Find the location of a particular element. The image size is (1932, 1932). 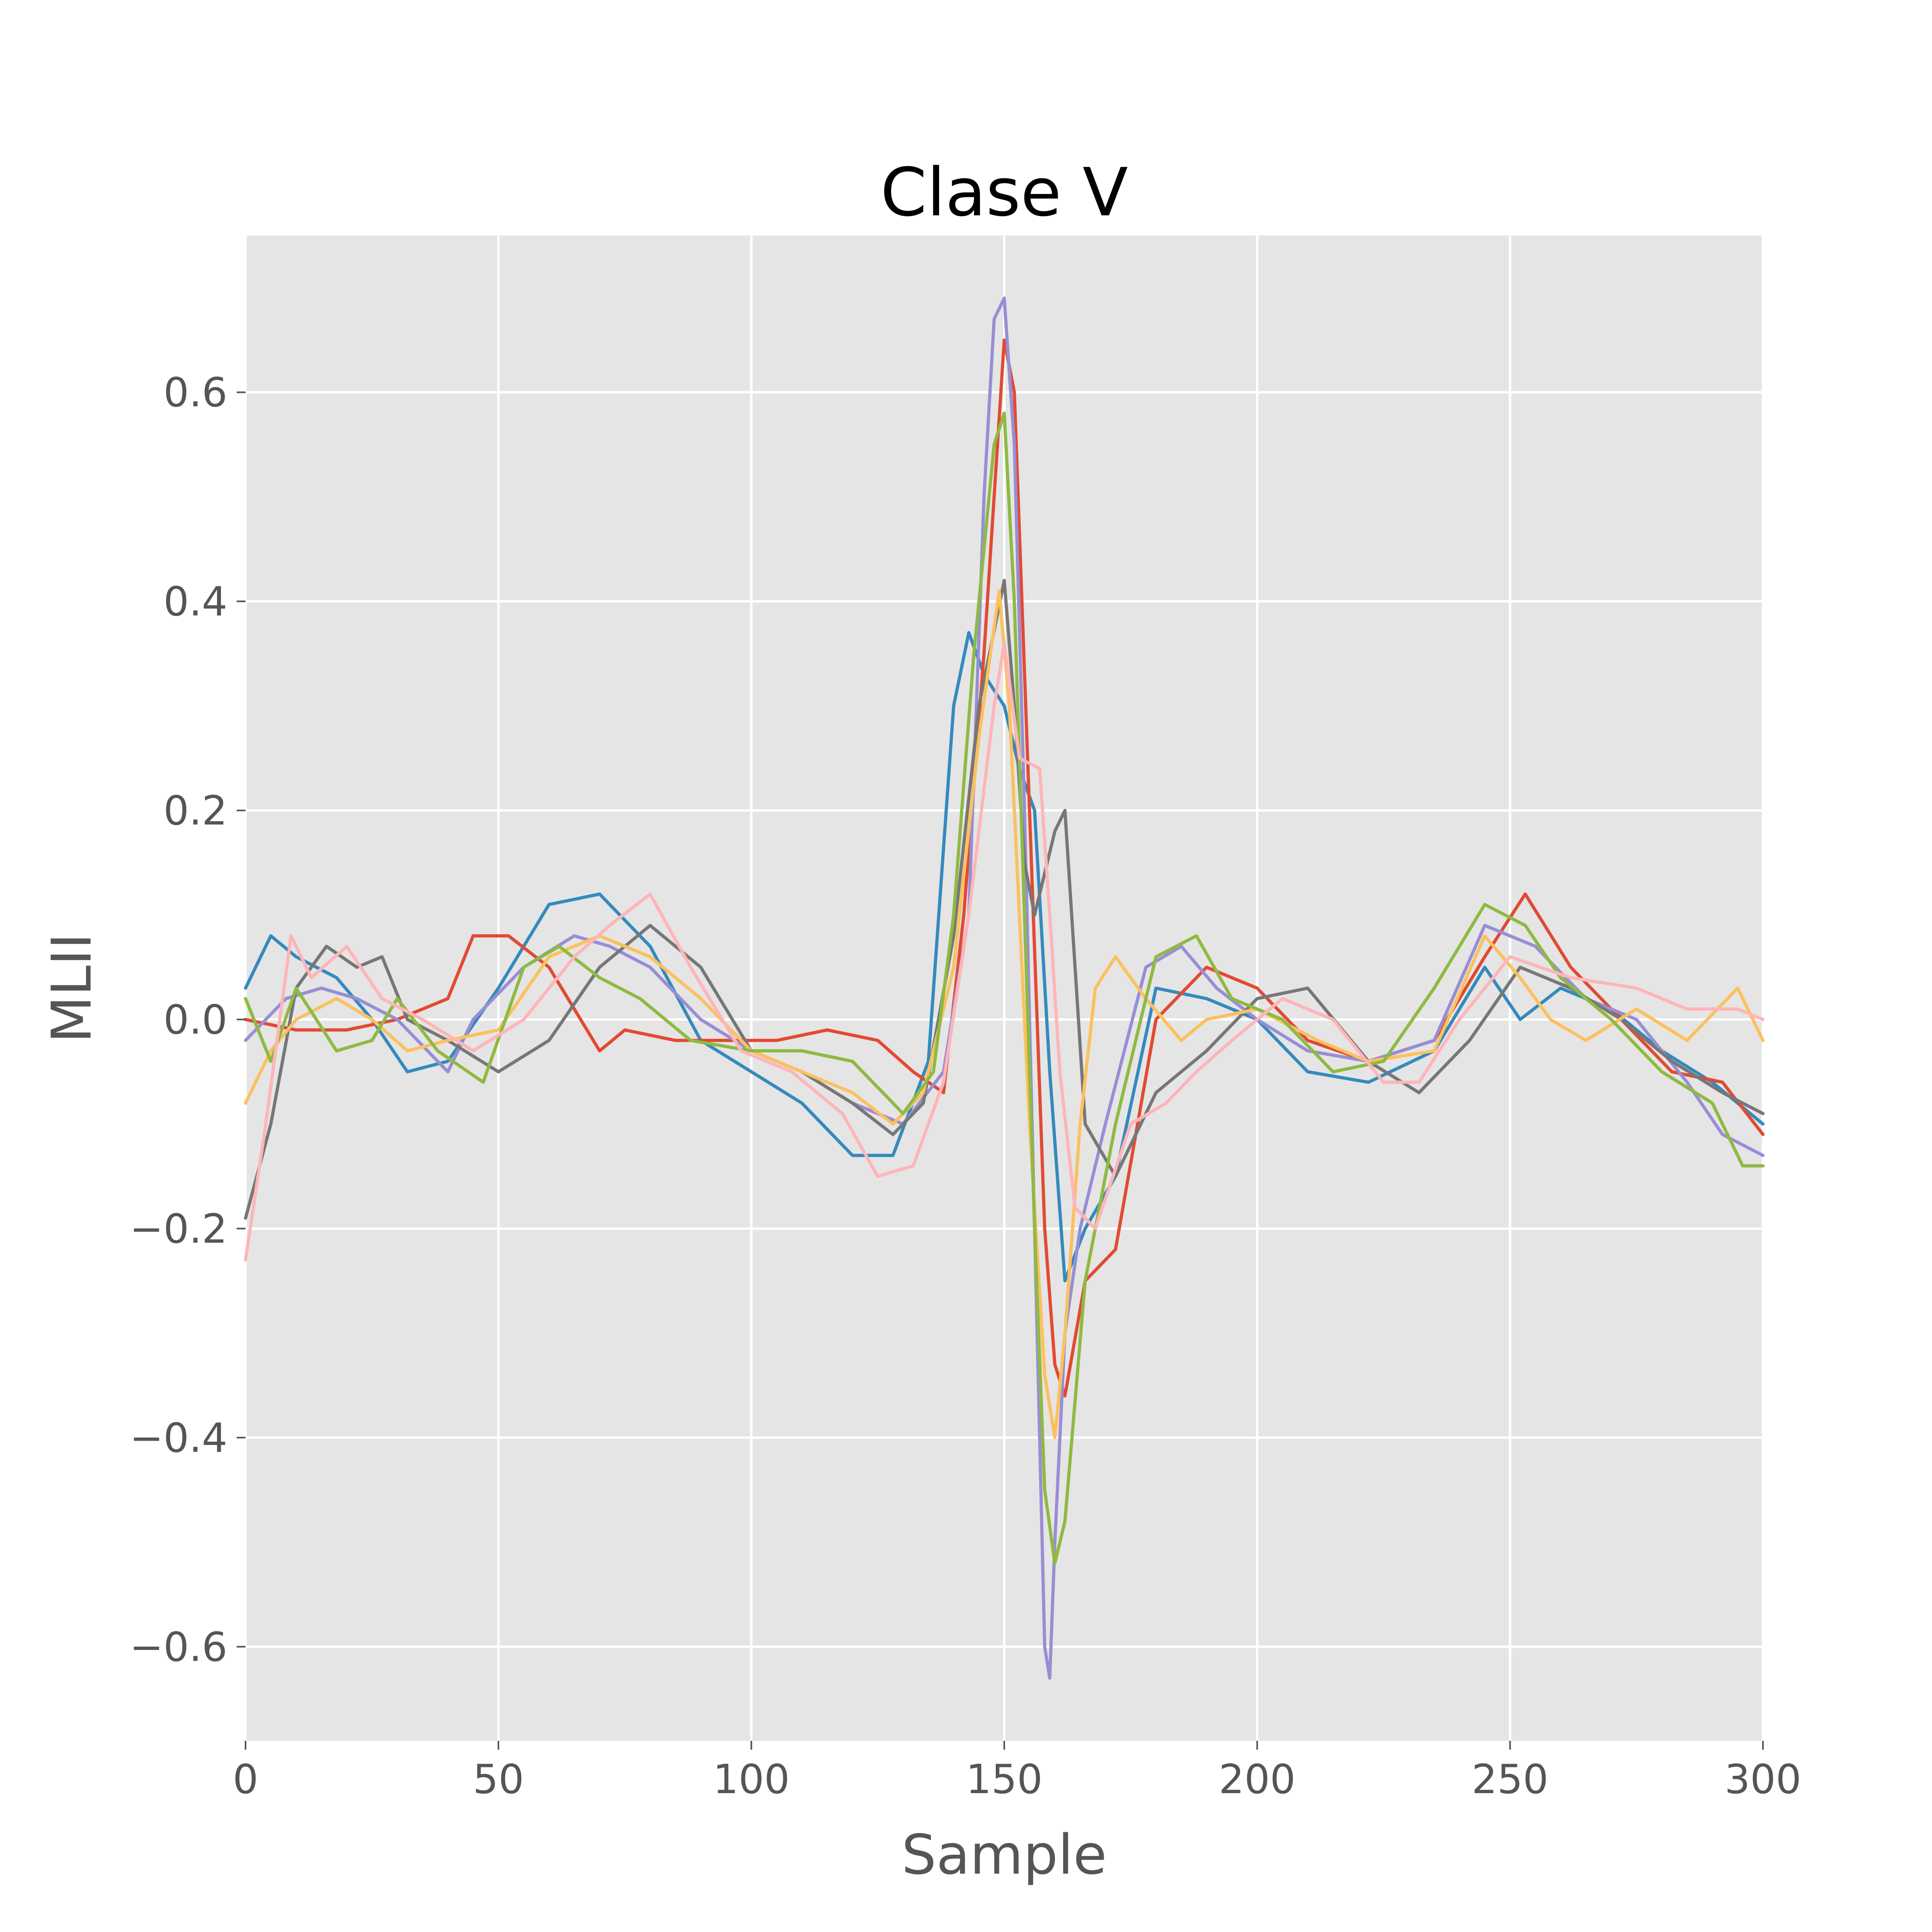

y-tick-label: 0.0 is located at coordinates (195, 1019).